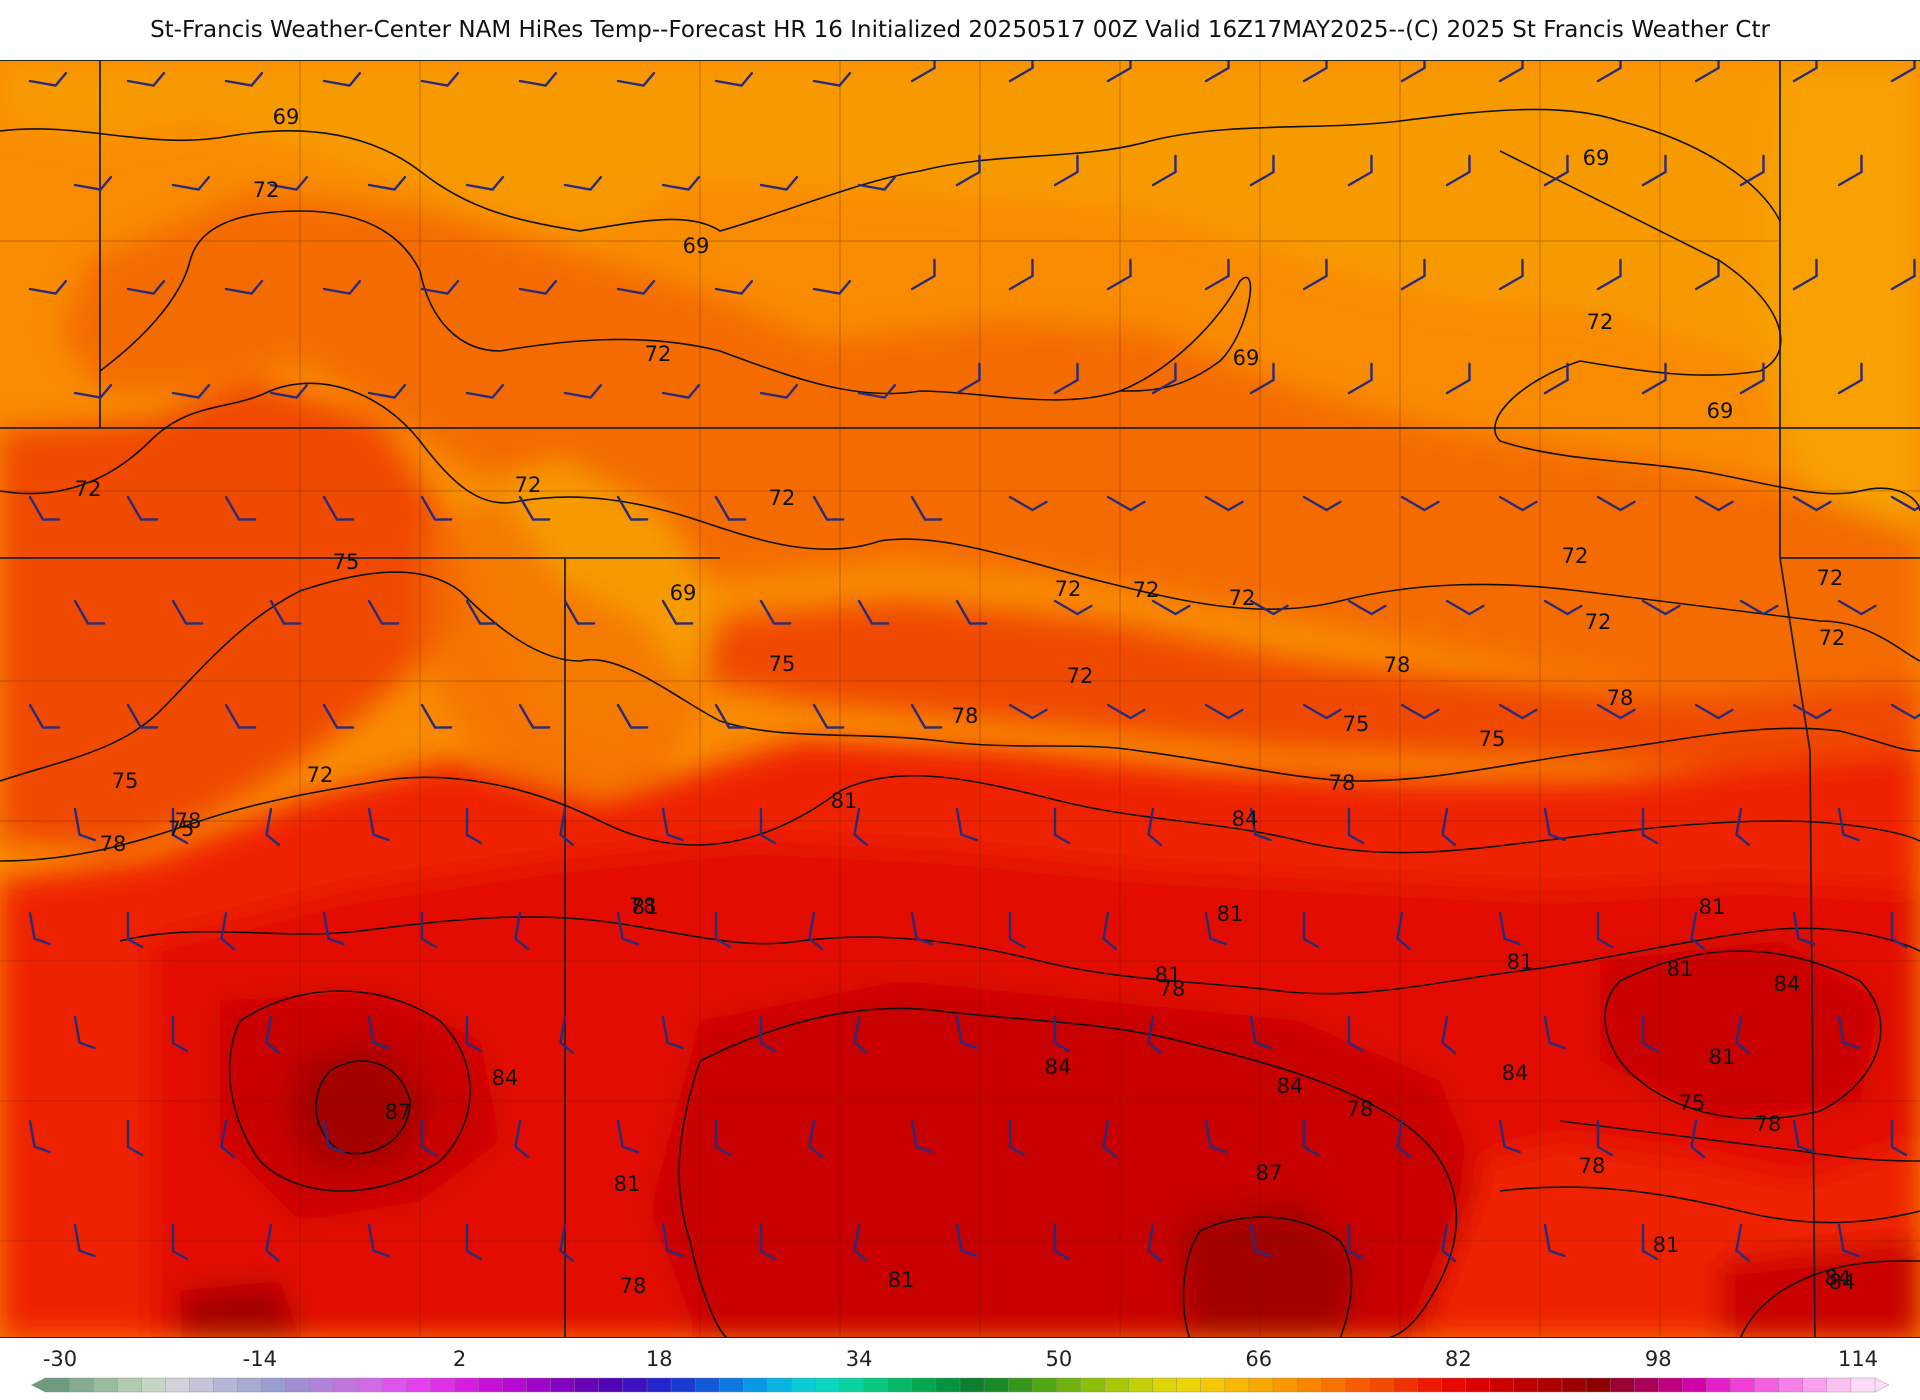 The width and height of the screenshot is (1920, 1400). What do you see at coordinates (1820, 1289) in the screenshot?
I see `band-84-far-se` at bounding box center [1820, 1289].